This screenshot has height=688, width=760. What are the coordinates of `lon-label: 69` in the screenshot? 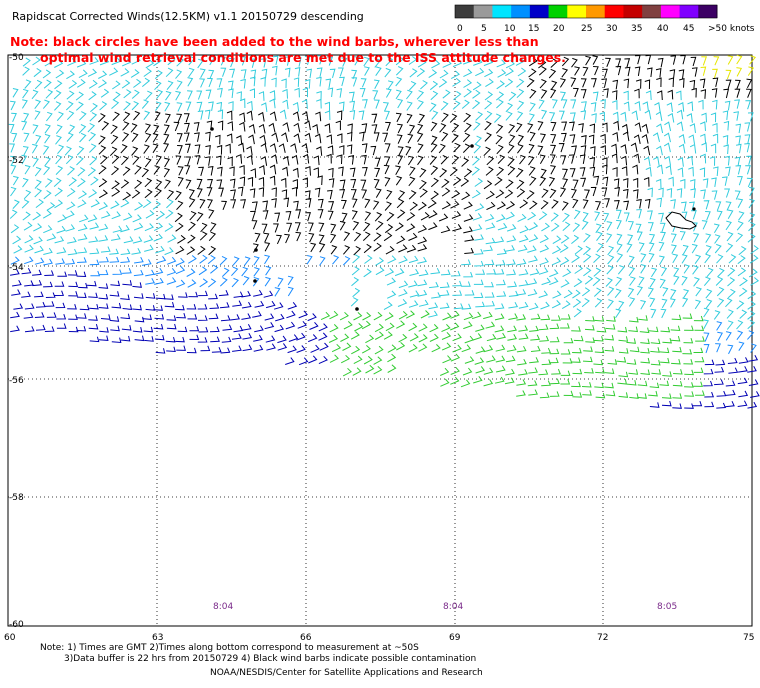 It's located at (455, 638).